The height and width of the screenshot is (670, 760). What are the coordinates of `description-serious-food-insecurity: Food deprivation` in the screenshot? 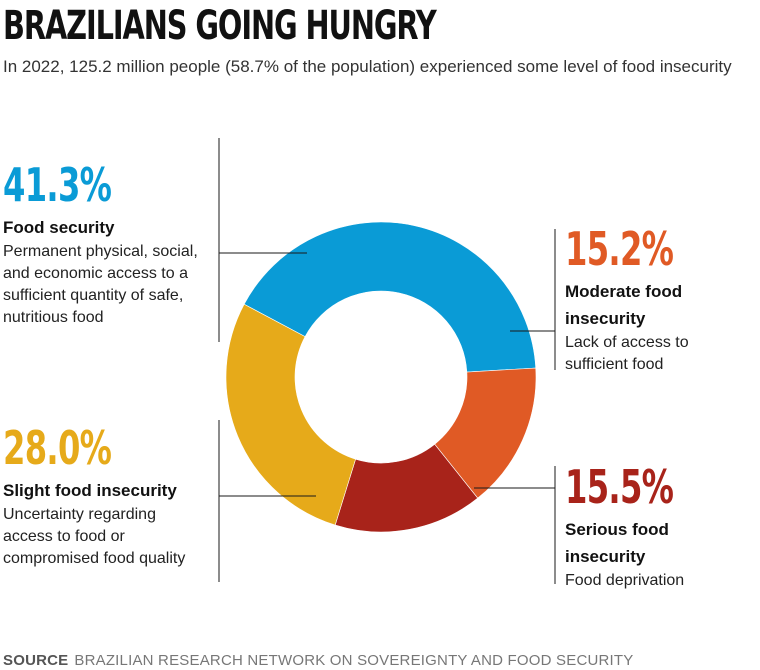 It's located at (625, 580).